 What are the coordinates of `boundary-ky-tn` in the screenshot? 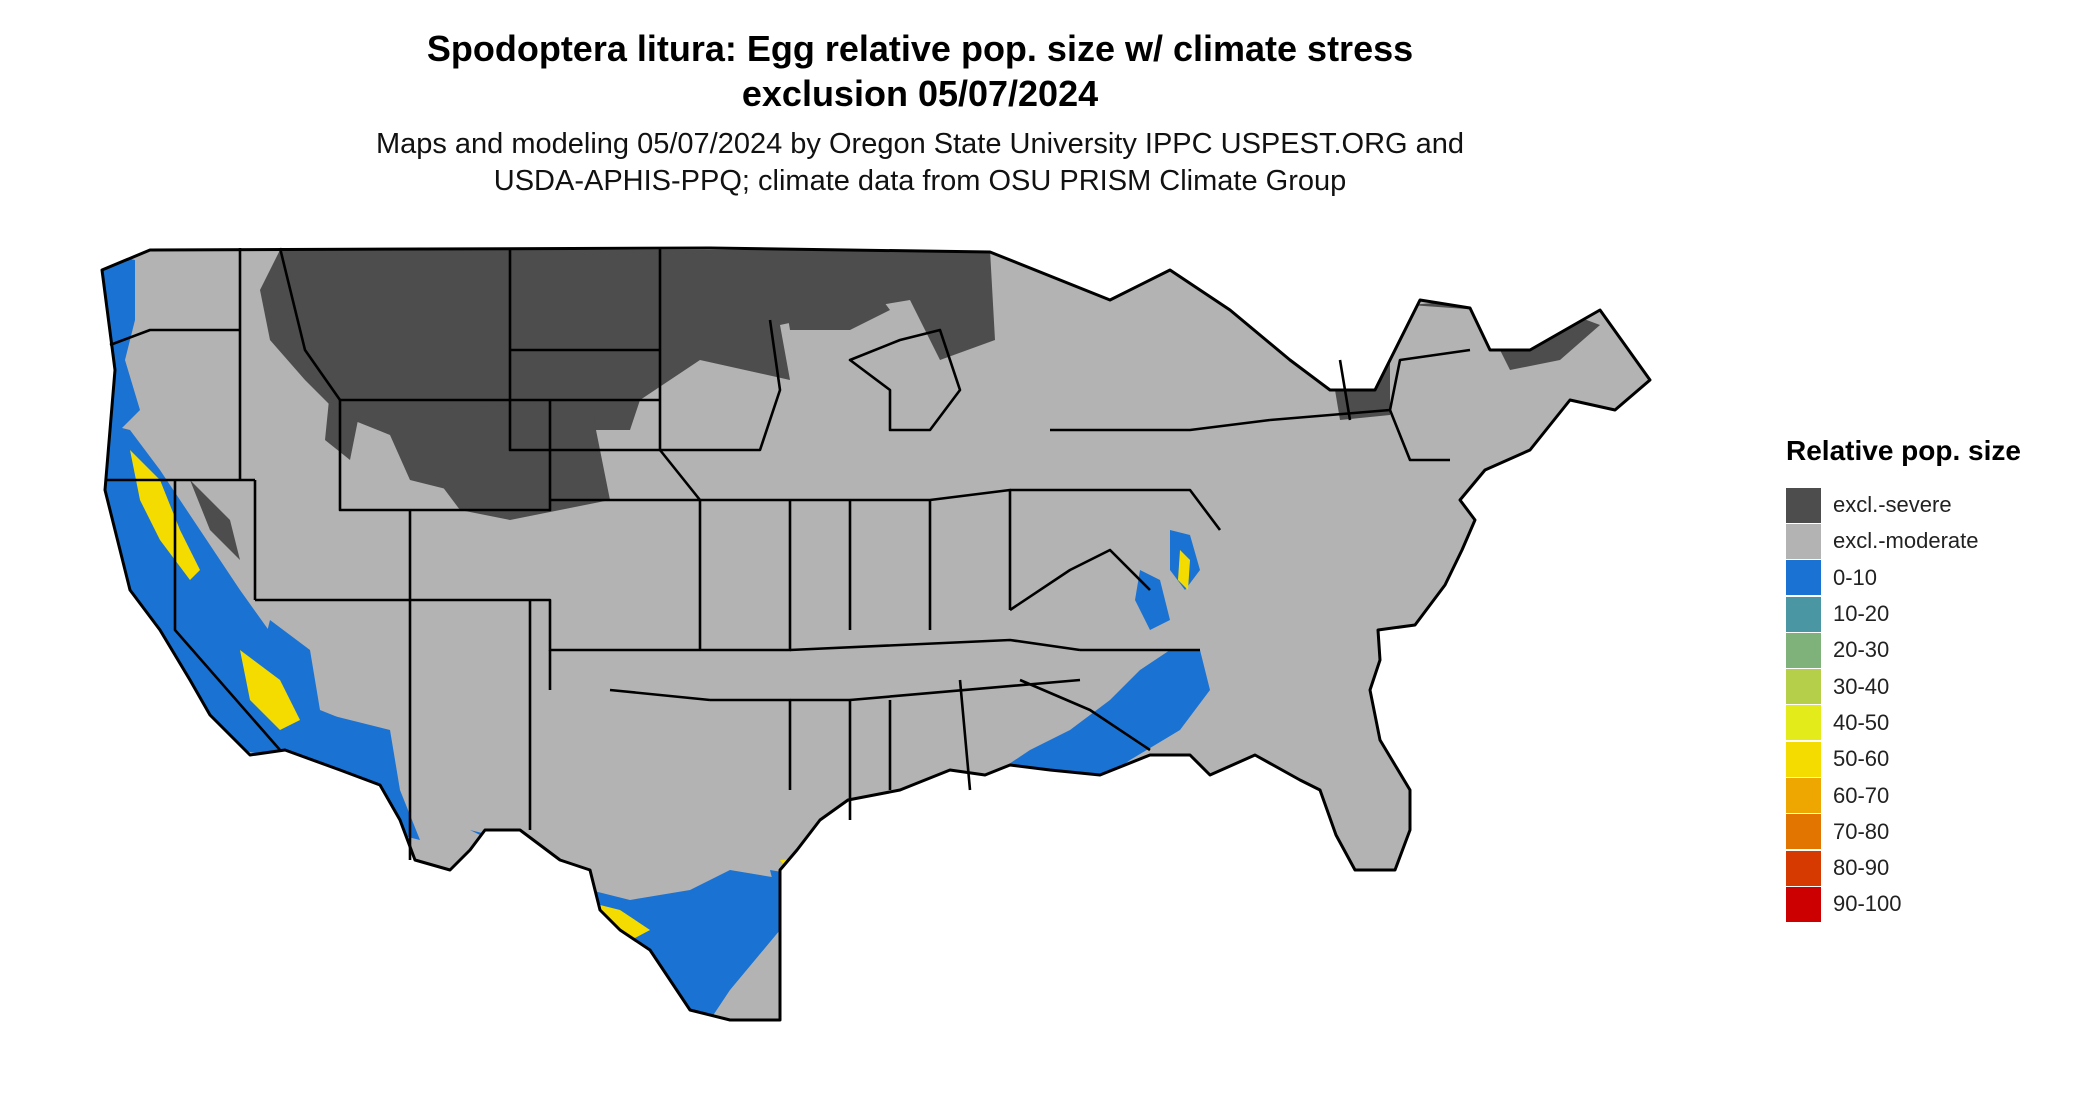 It's located at (935, 645).